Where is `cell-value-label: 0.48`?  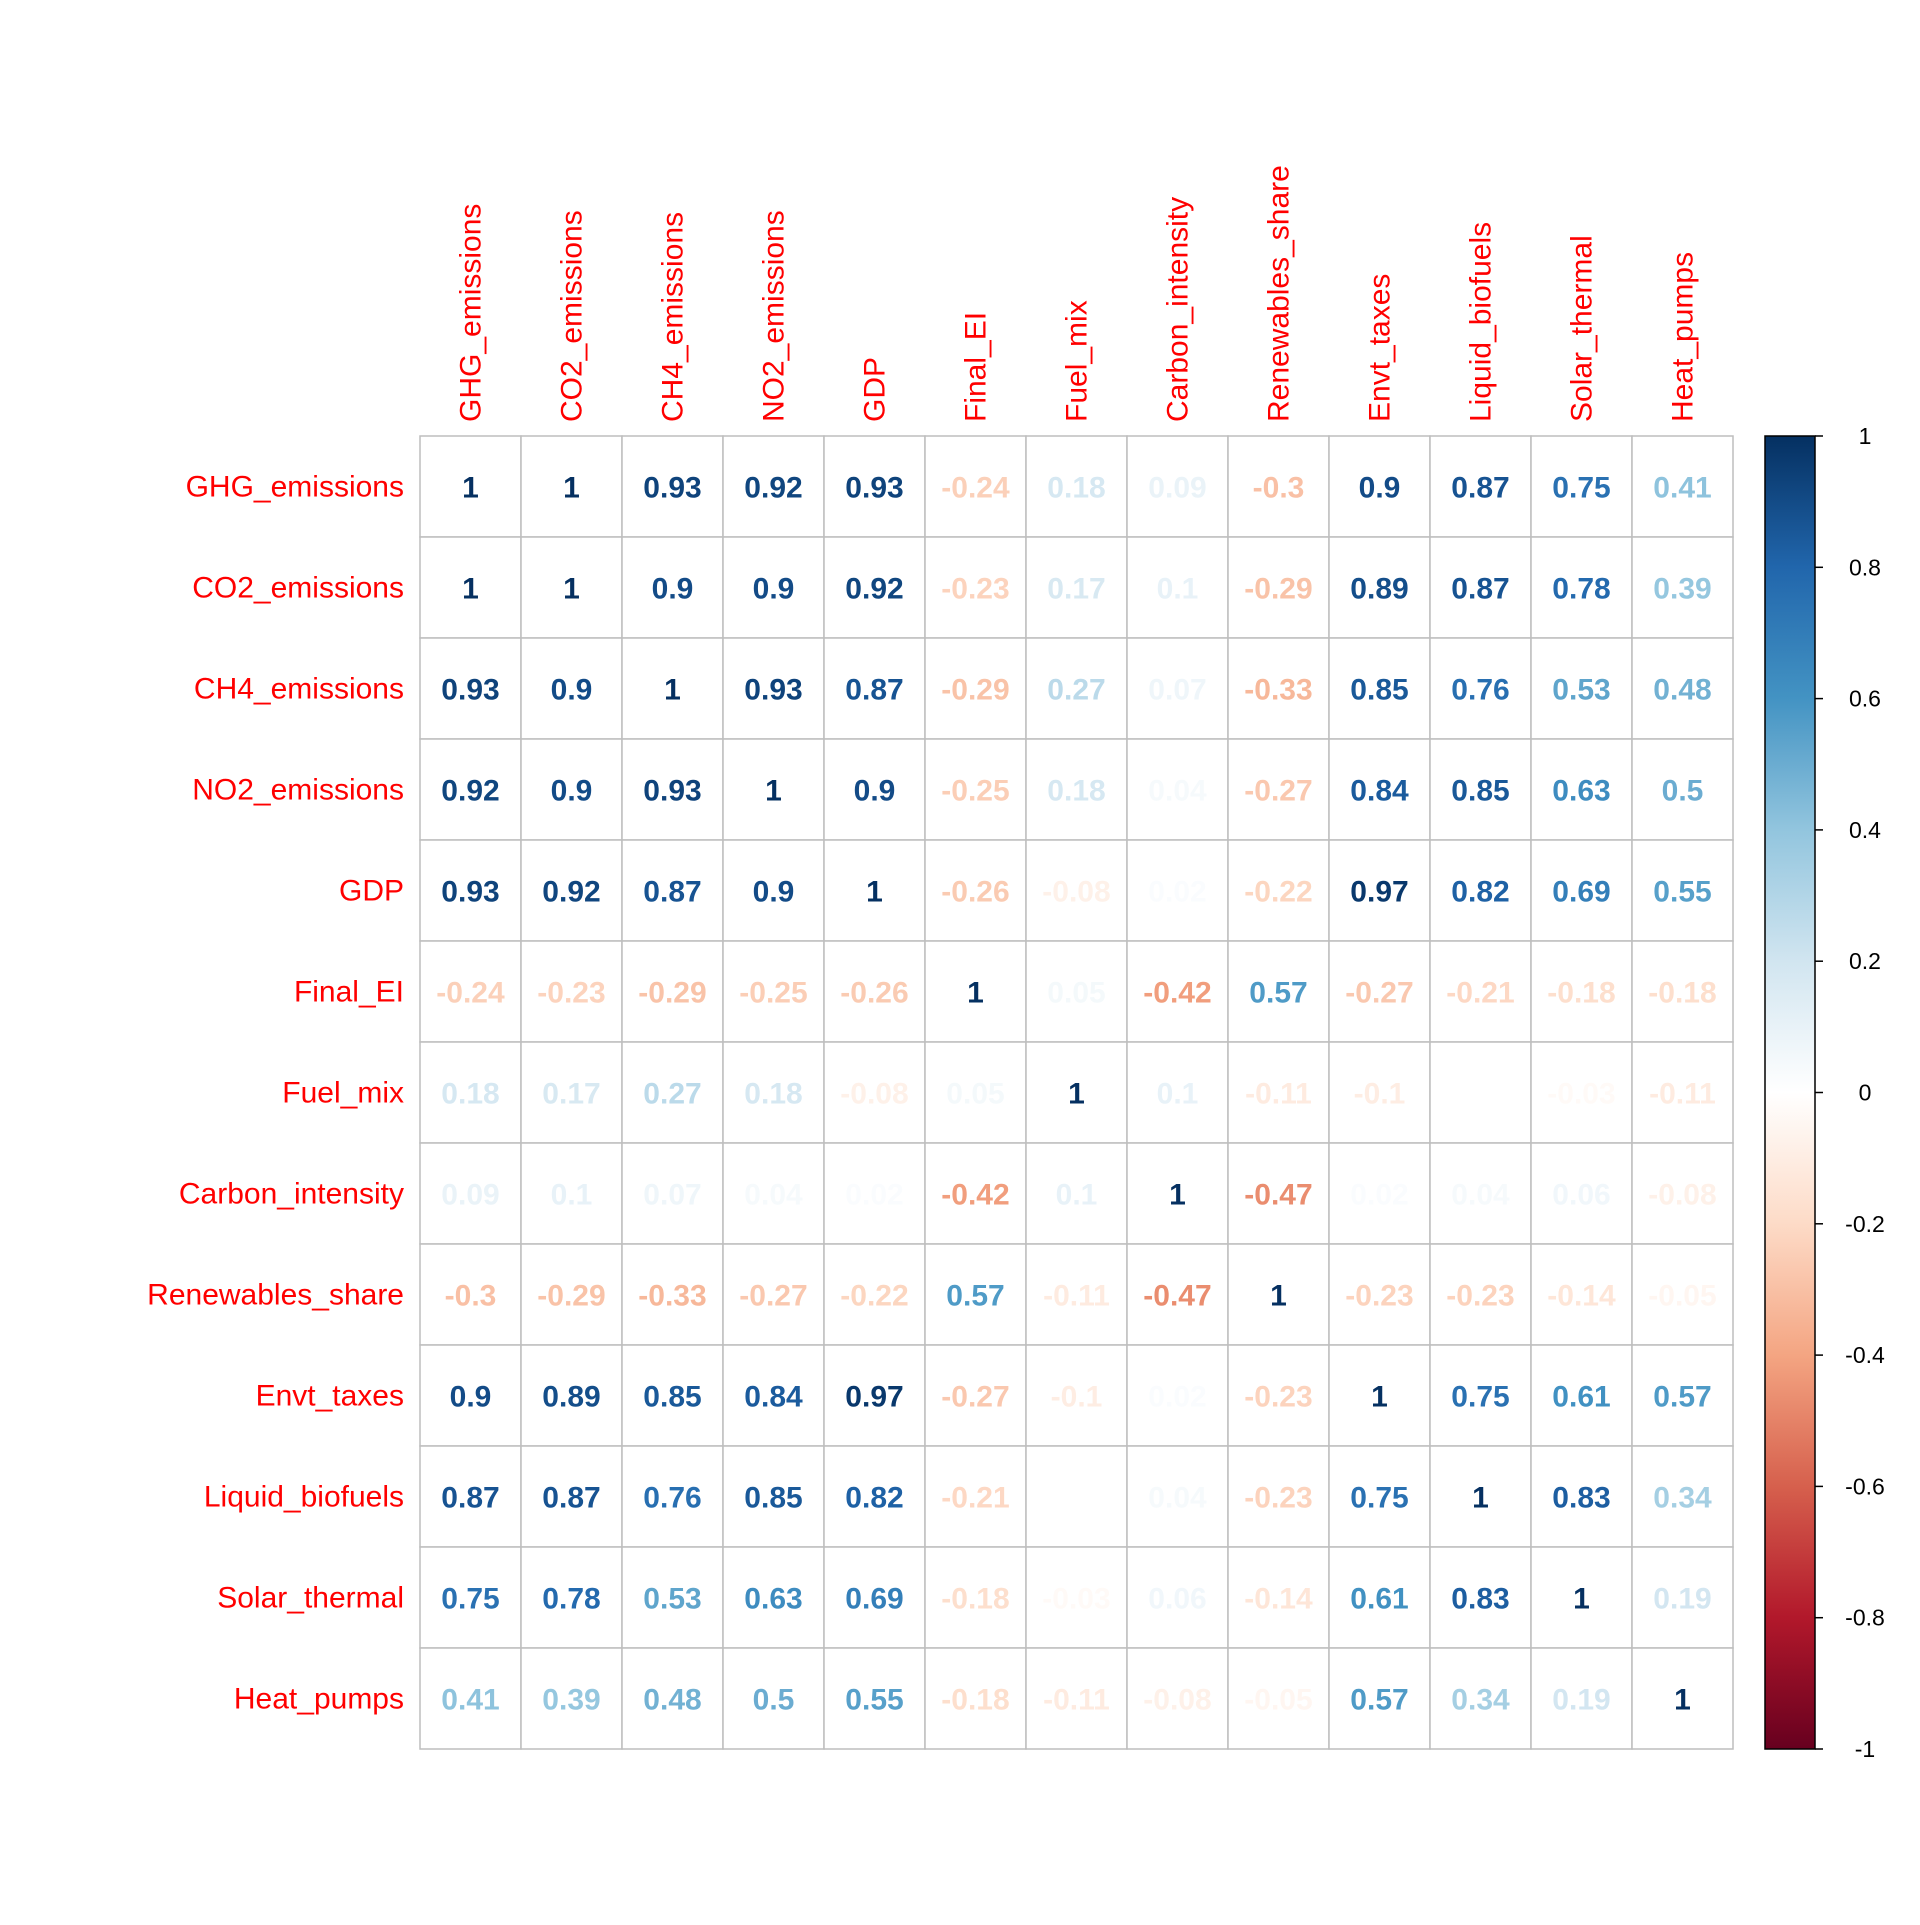
cell-value-label: 0.48 is located at coordinates (672, 1700).